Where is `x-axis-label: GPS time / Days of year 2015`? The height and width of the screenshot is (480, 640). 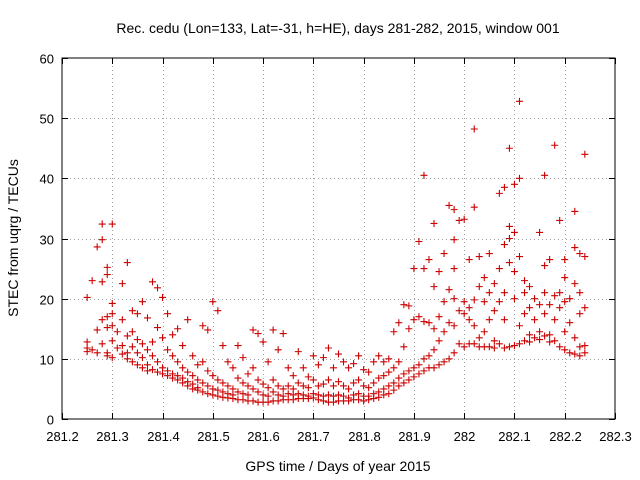 x-axis-label: GPS time / Days of year 2015 is located at coordinates (337, 466).